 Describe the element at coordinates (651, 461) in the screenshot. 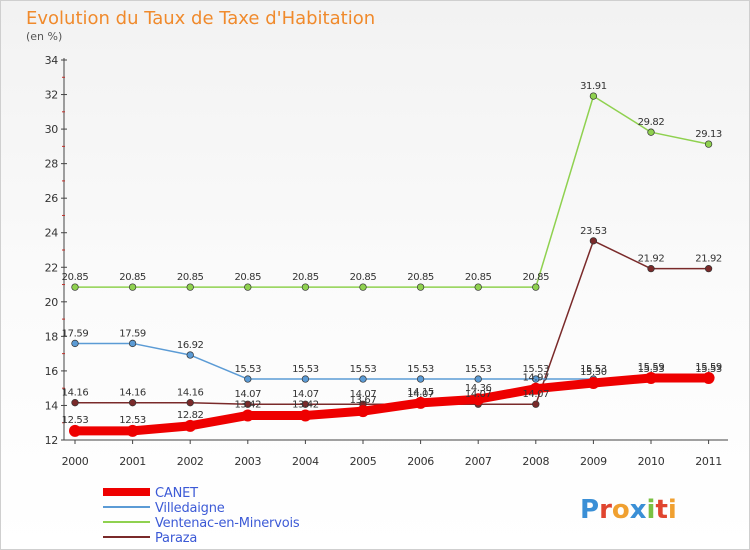

I see `x-tick-label: 2010` at that location.